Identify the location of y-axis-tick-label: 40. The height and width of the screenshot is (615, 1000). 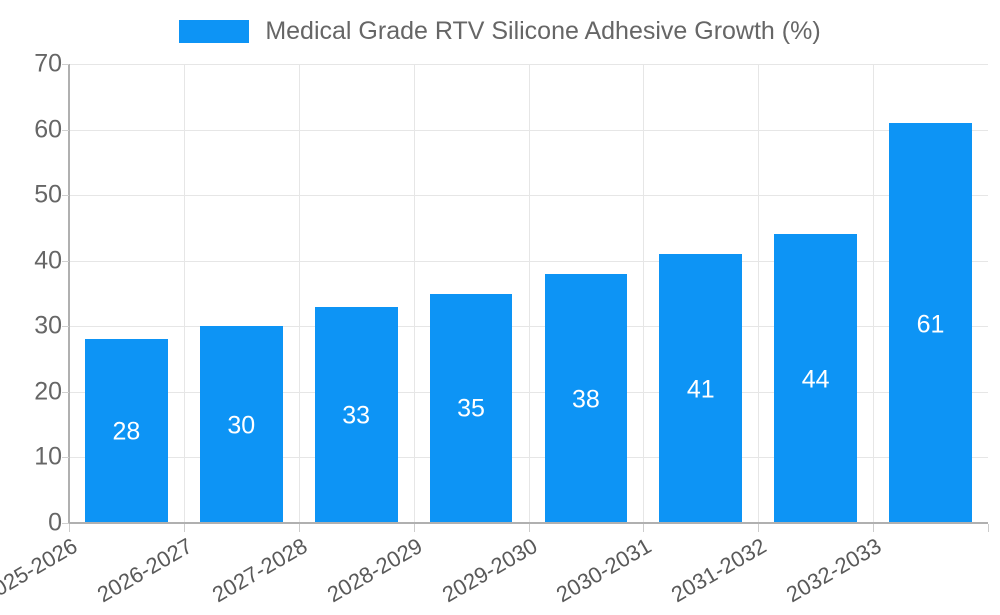
(48, 260).